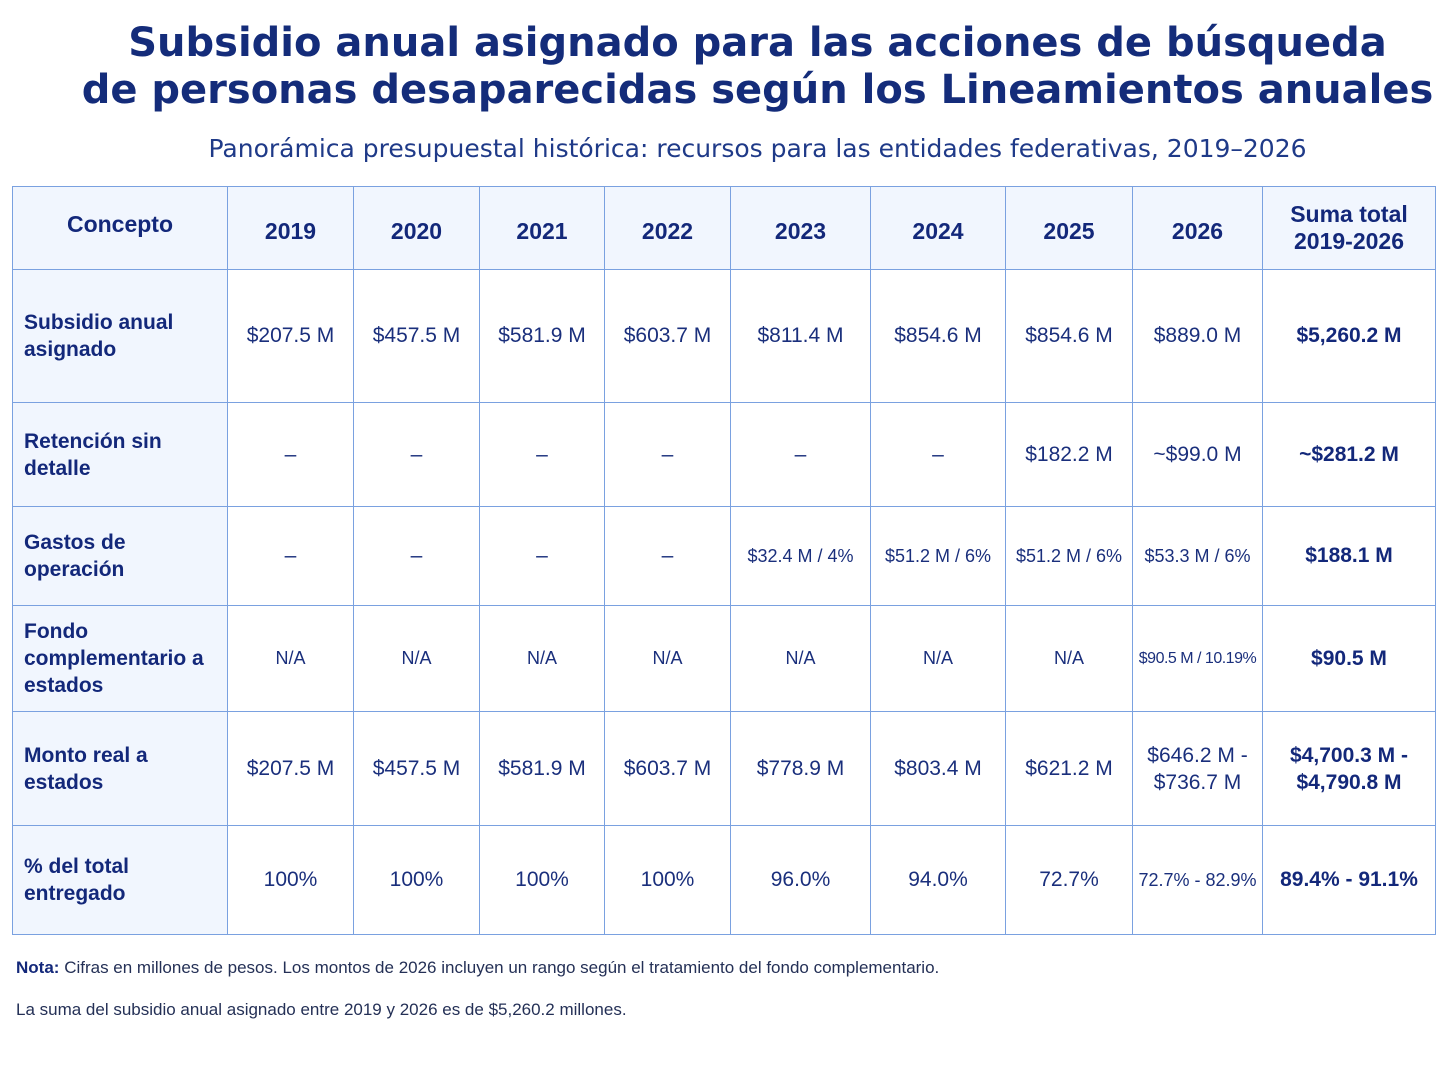  I want to click on table-cell: ~$99.0 M, so click(1197, 454).